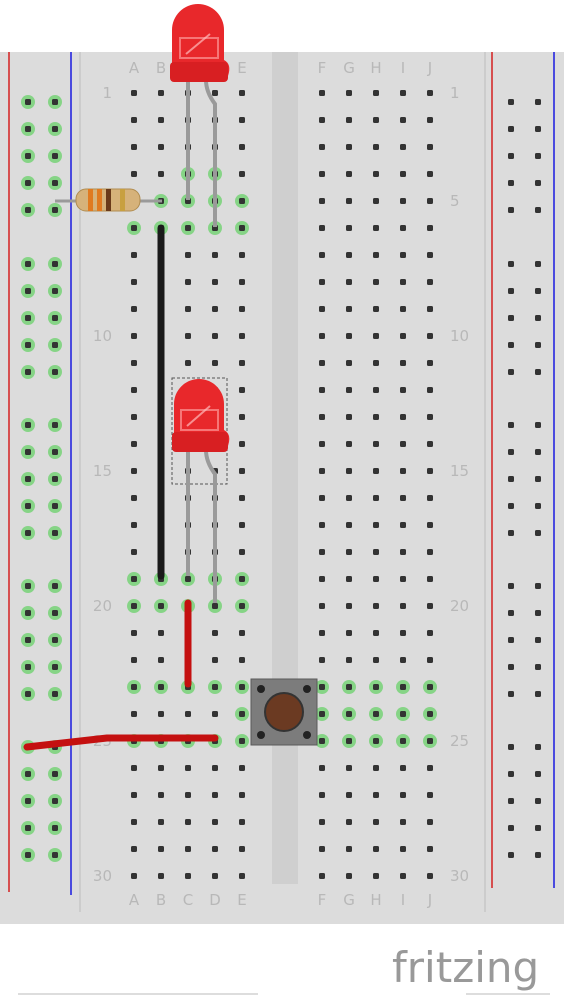 This screenshot has width=564, height=1003. What do you see at coordinates (403, 417) in the screenshot?
I see `hole-I13` at bounding box center [403, 417].